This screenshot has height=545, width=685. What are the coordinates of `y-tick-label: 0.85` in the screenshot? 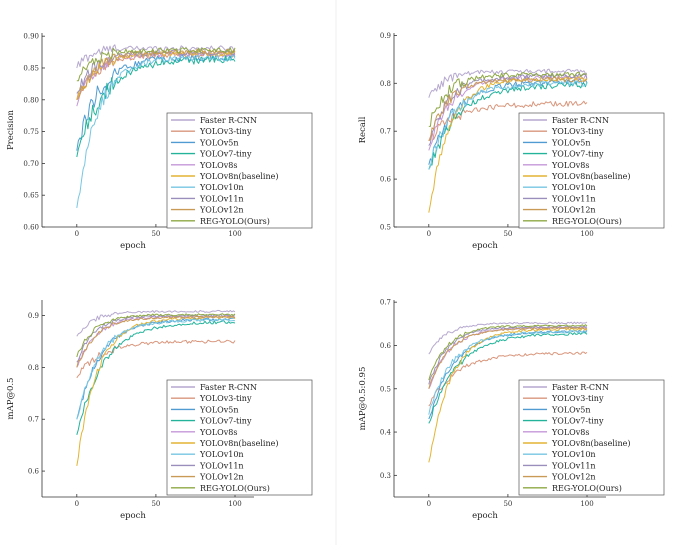 It's located at (31, 68).